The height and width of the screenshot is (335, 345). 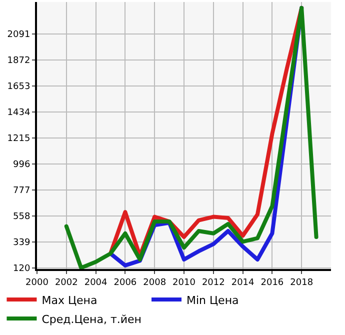 What do you see at coordinates (302, 283) in the screenshot?
I see `x-tick-label: 2018` at bounding box center [302, 283].